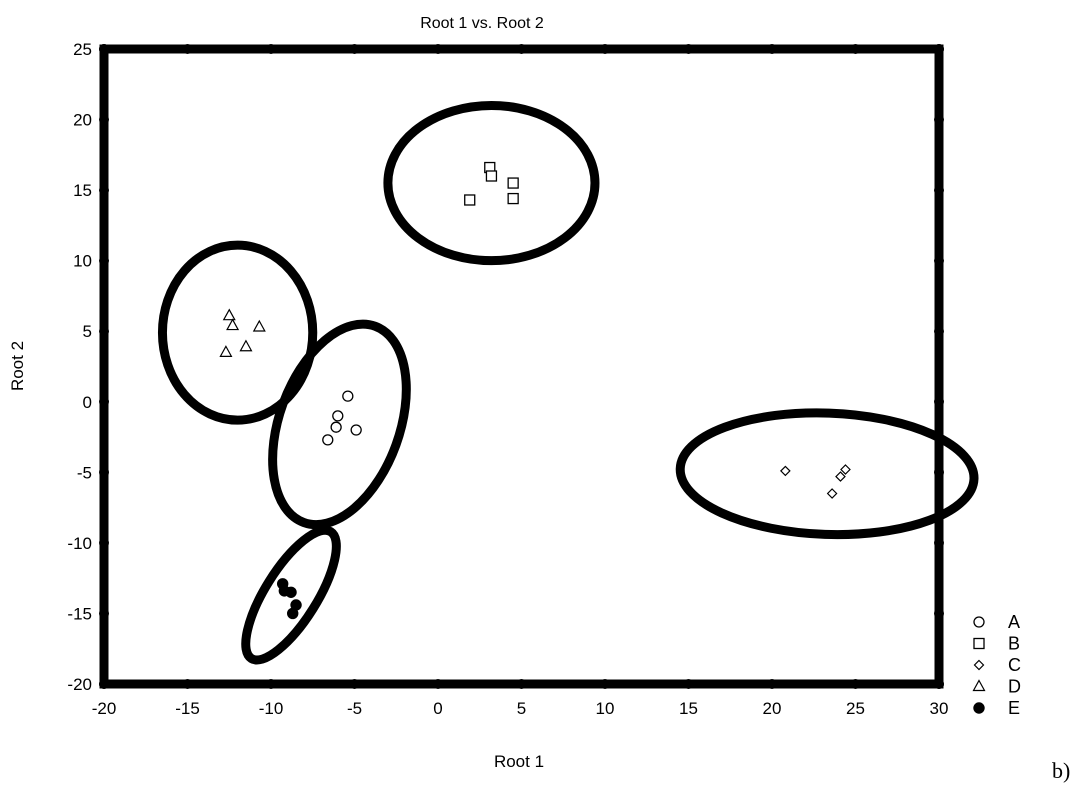 This screenshot has height=798, width=1085. What do you see at coordinates (87, 402) in the screenshot?
I see `y-tick-label: 0` at bounding box center [87, 402].